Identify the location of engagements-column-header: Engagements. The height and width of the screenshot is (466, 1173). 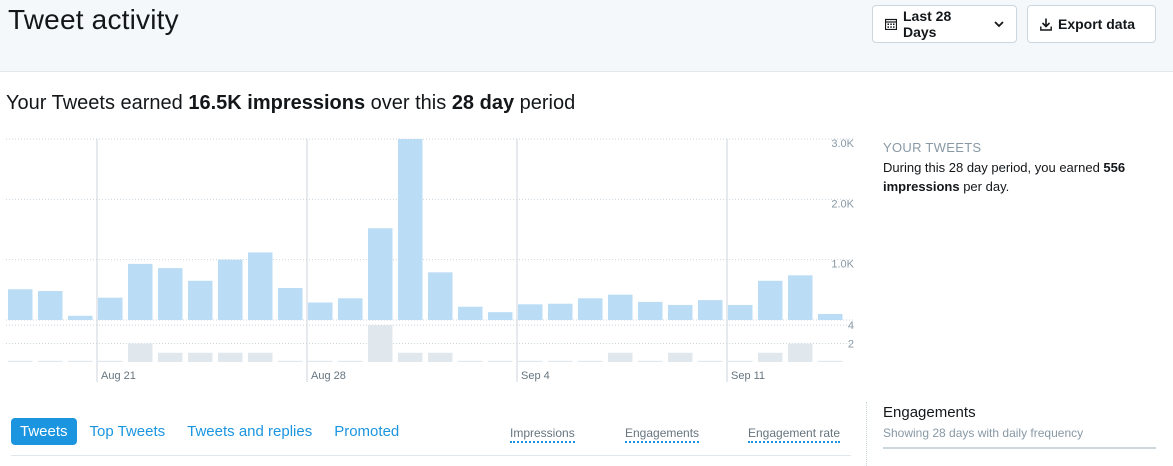
(662, 434).